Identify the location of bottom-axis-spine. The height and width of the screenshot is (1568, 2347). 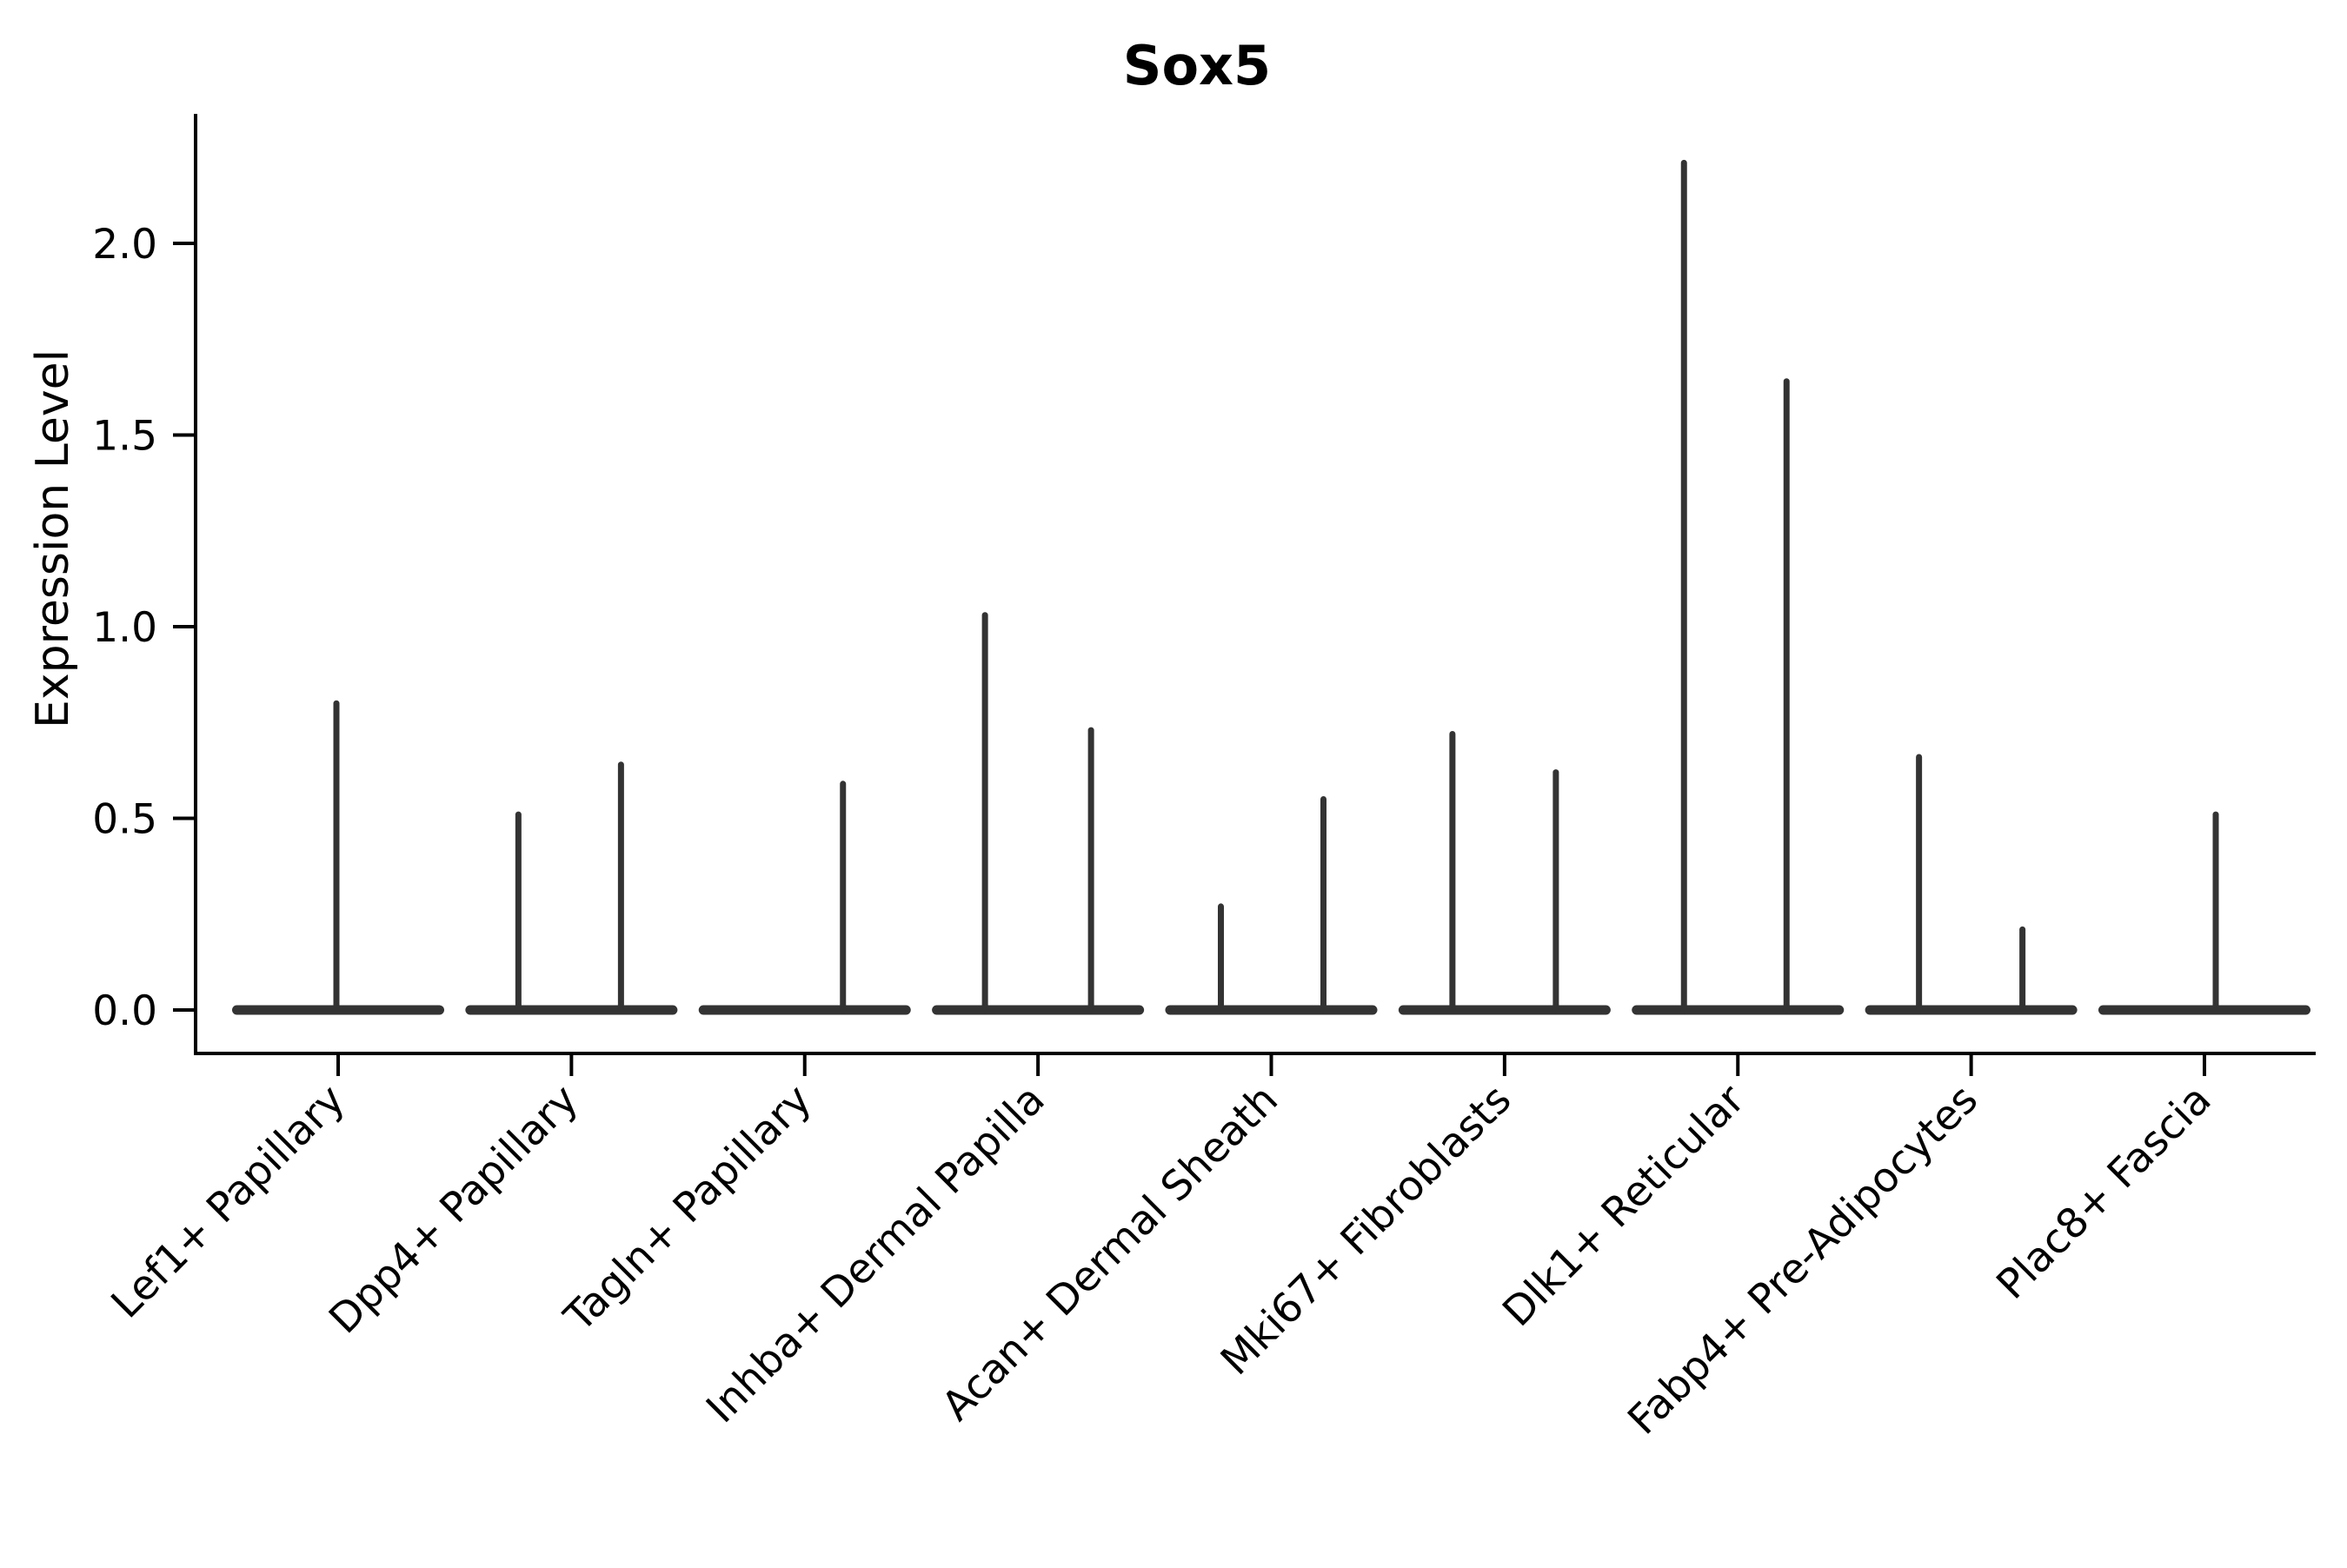
(1255, 1053).